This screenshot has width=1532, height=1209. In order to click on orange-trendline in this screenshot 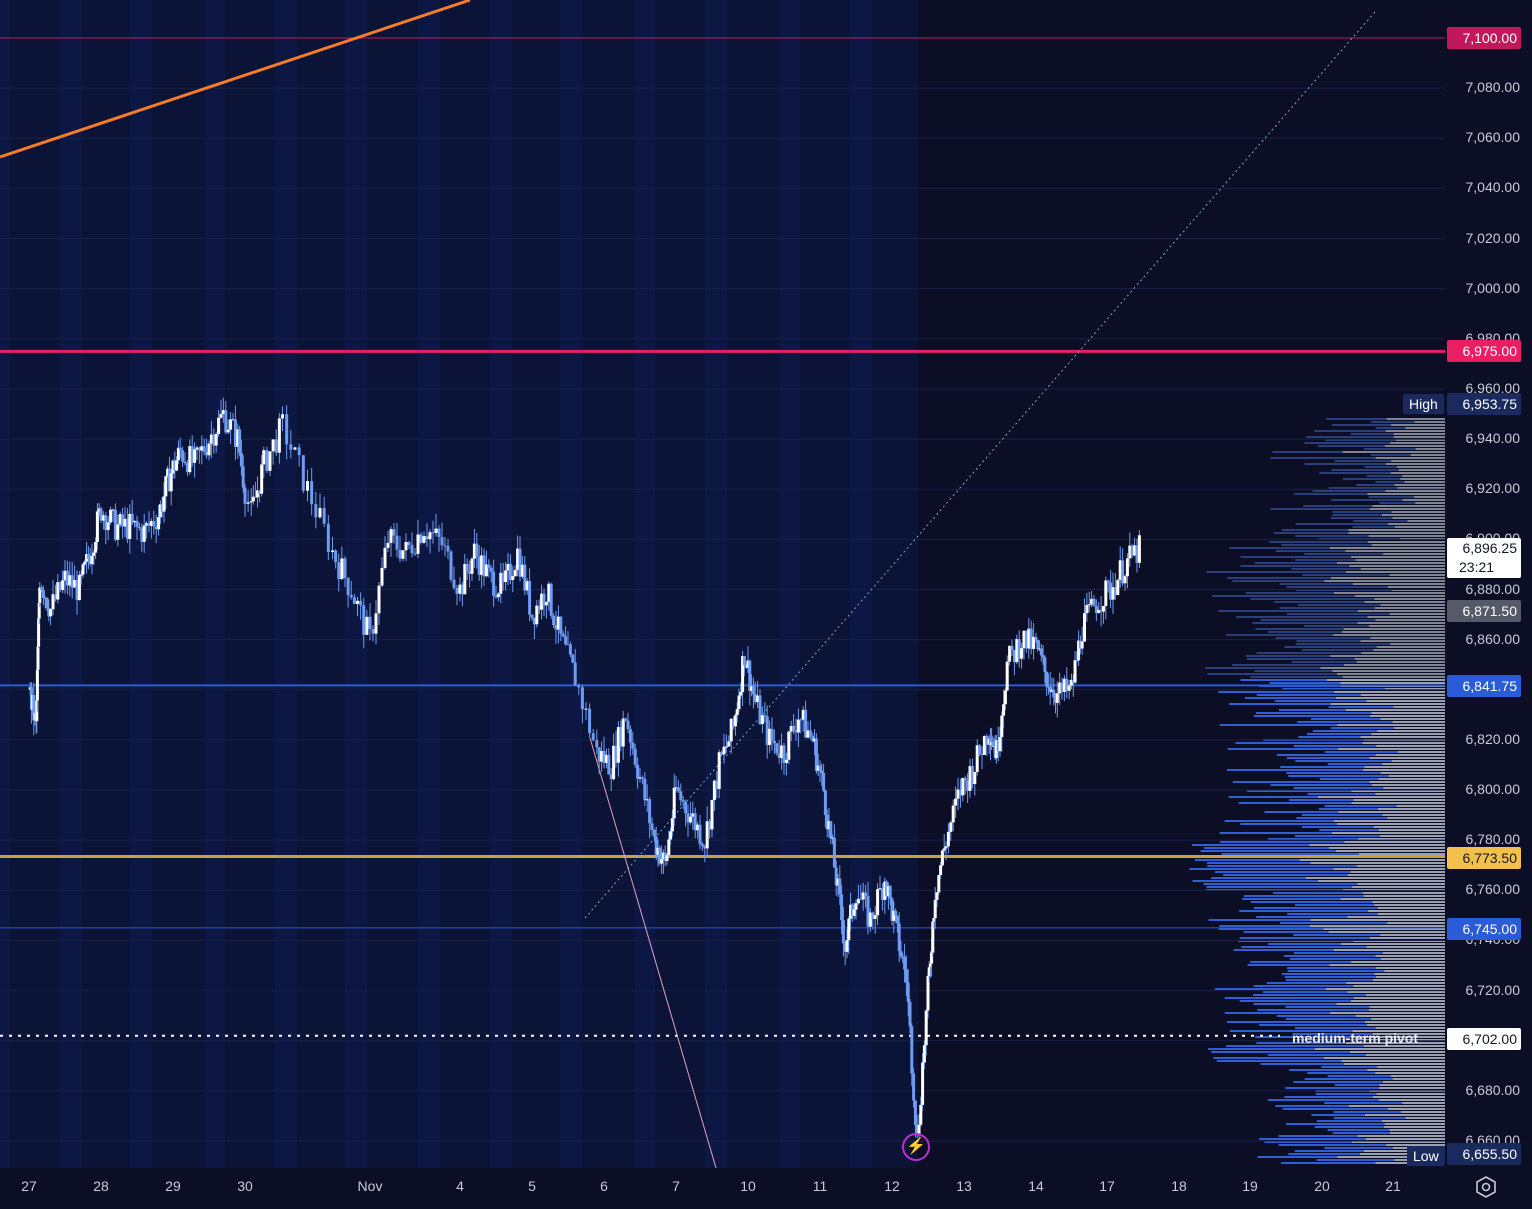, I will do `click(235, 79)`.